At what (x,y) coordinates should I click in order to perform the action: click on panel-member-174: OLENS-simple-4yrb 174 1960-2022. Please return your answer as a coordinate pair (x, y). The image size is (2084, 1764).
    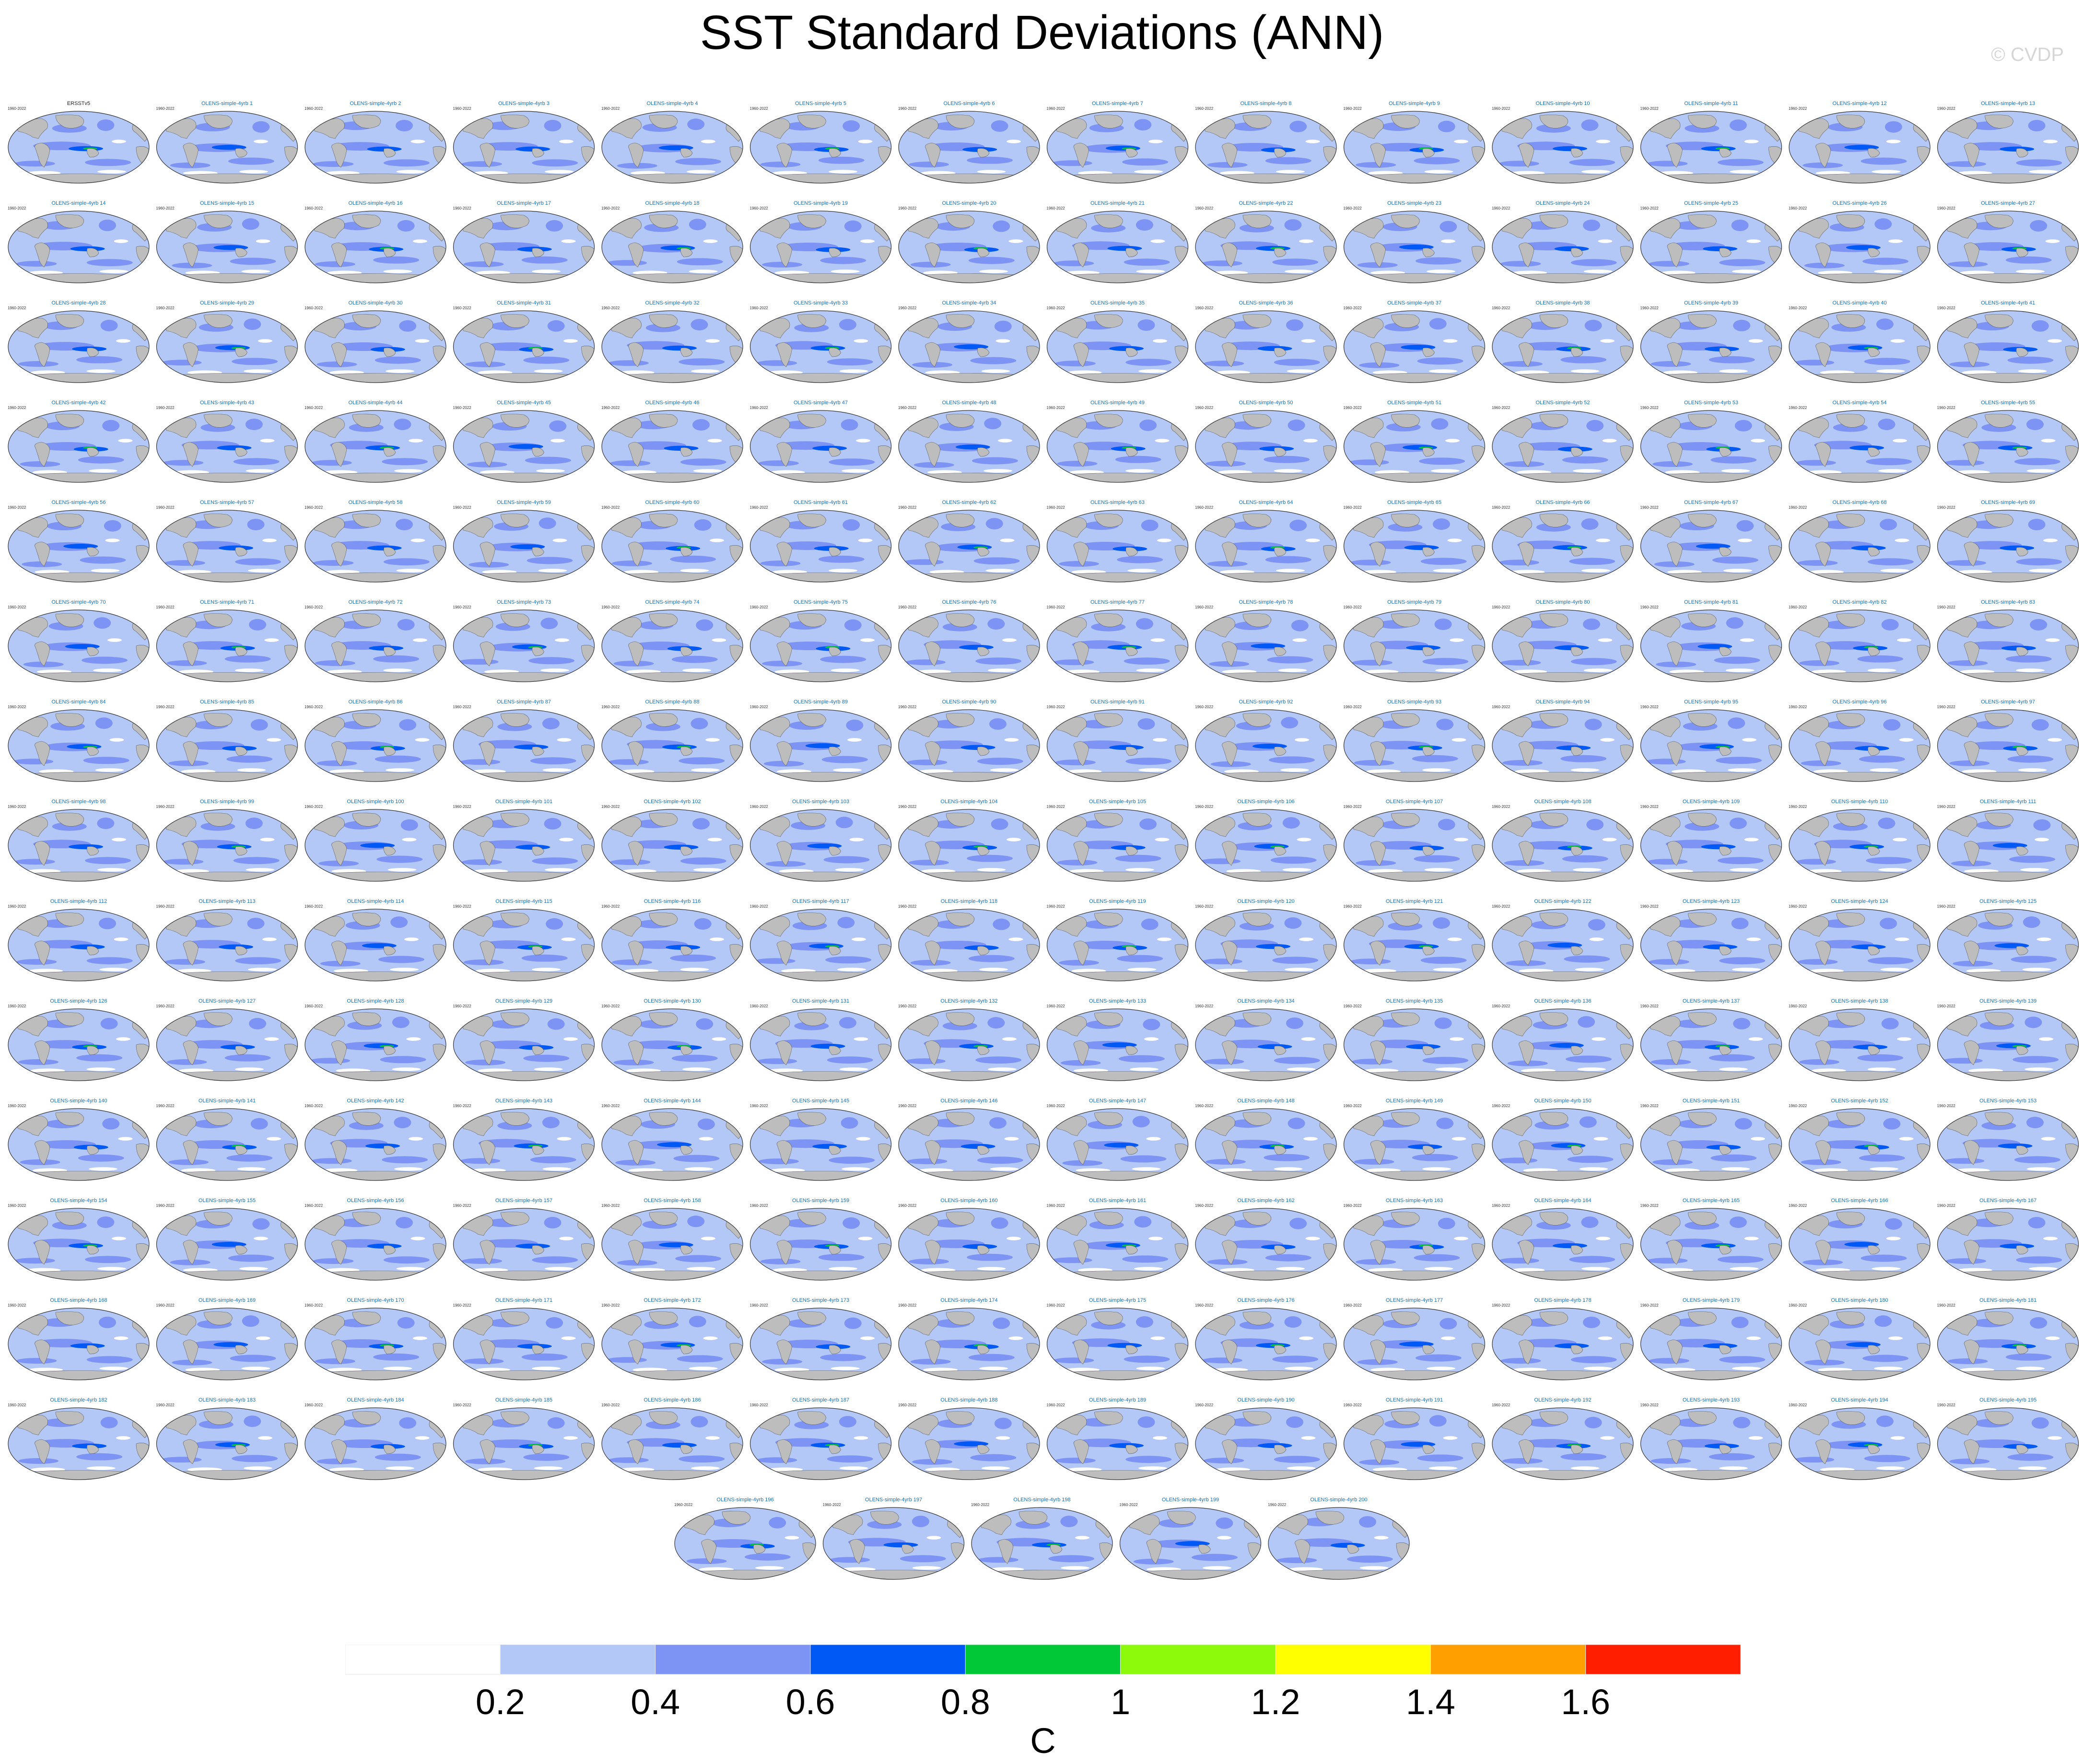
    Looking at the image, I should click on (969, 1338).